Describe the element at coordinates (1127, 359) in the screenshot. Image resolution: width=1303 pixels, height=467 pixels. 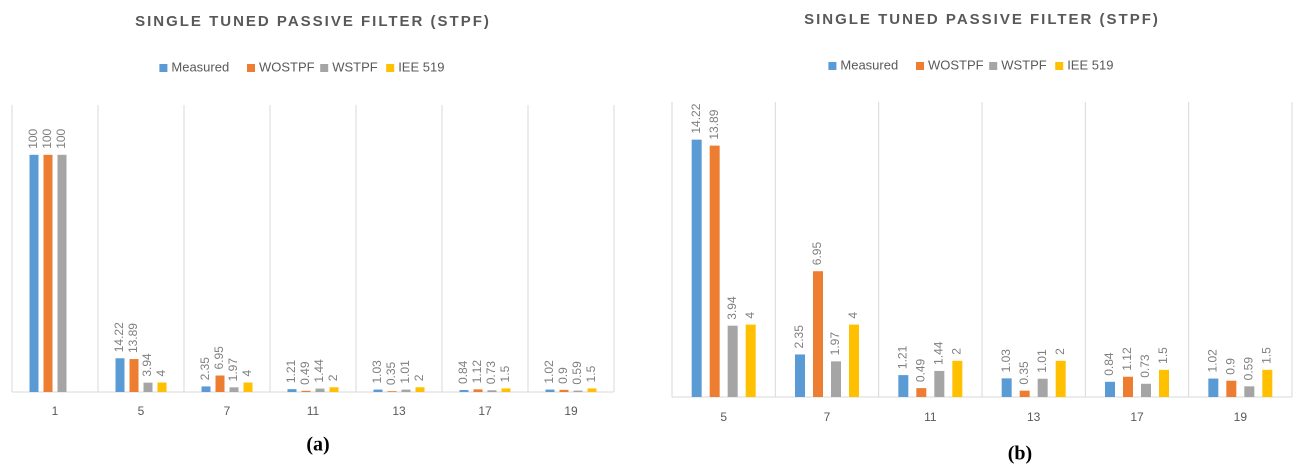
I see `data-label: 1.12` at that location.